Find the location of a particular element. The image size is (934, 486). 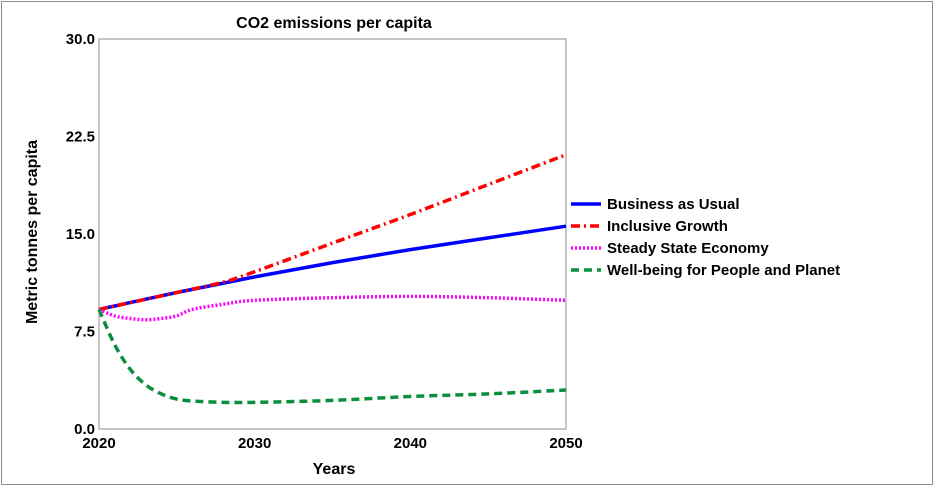

x-tick-label: 2030 is located at coordinates (254, 443).